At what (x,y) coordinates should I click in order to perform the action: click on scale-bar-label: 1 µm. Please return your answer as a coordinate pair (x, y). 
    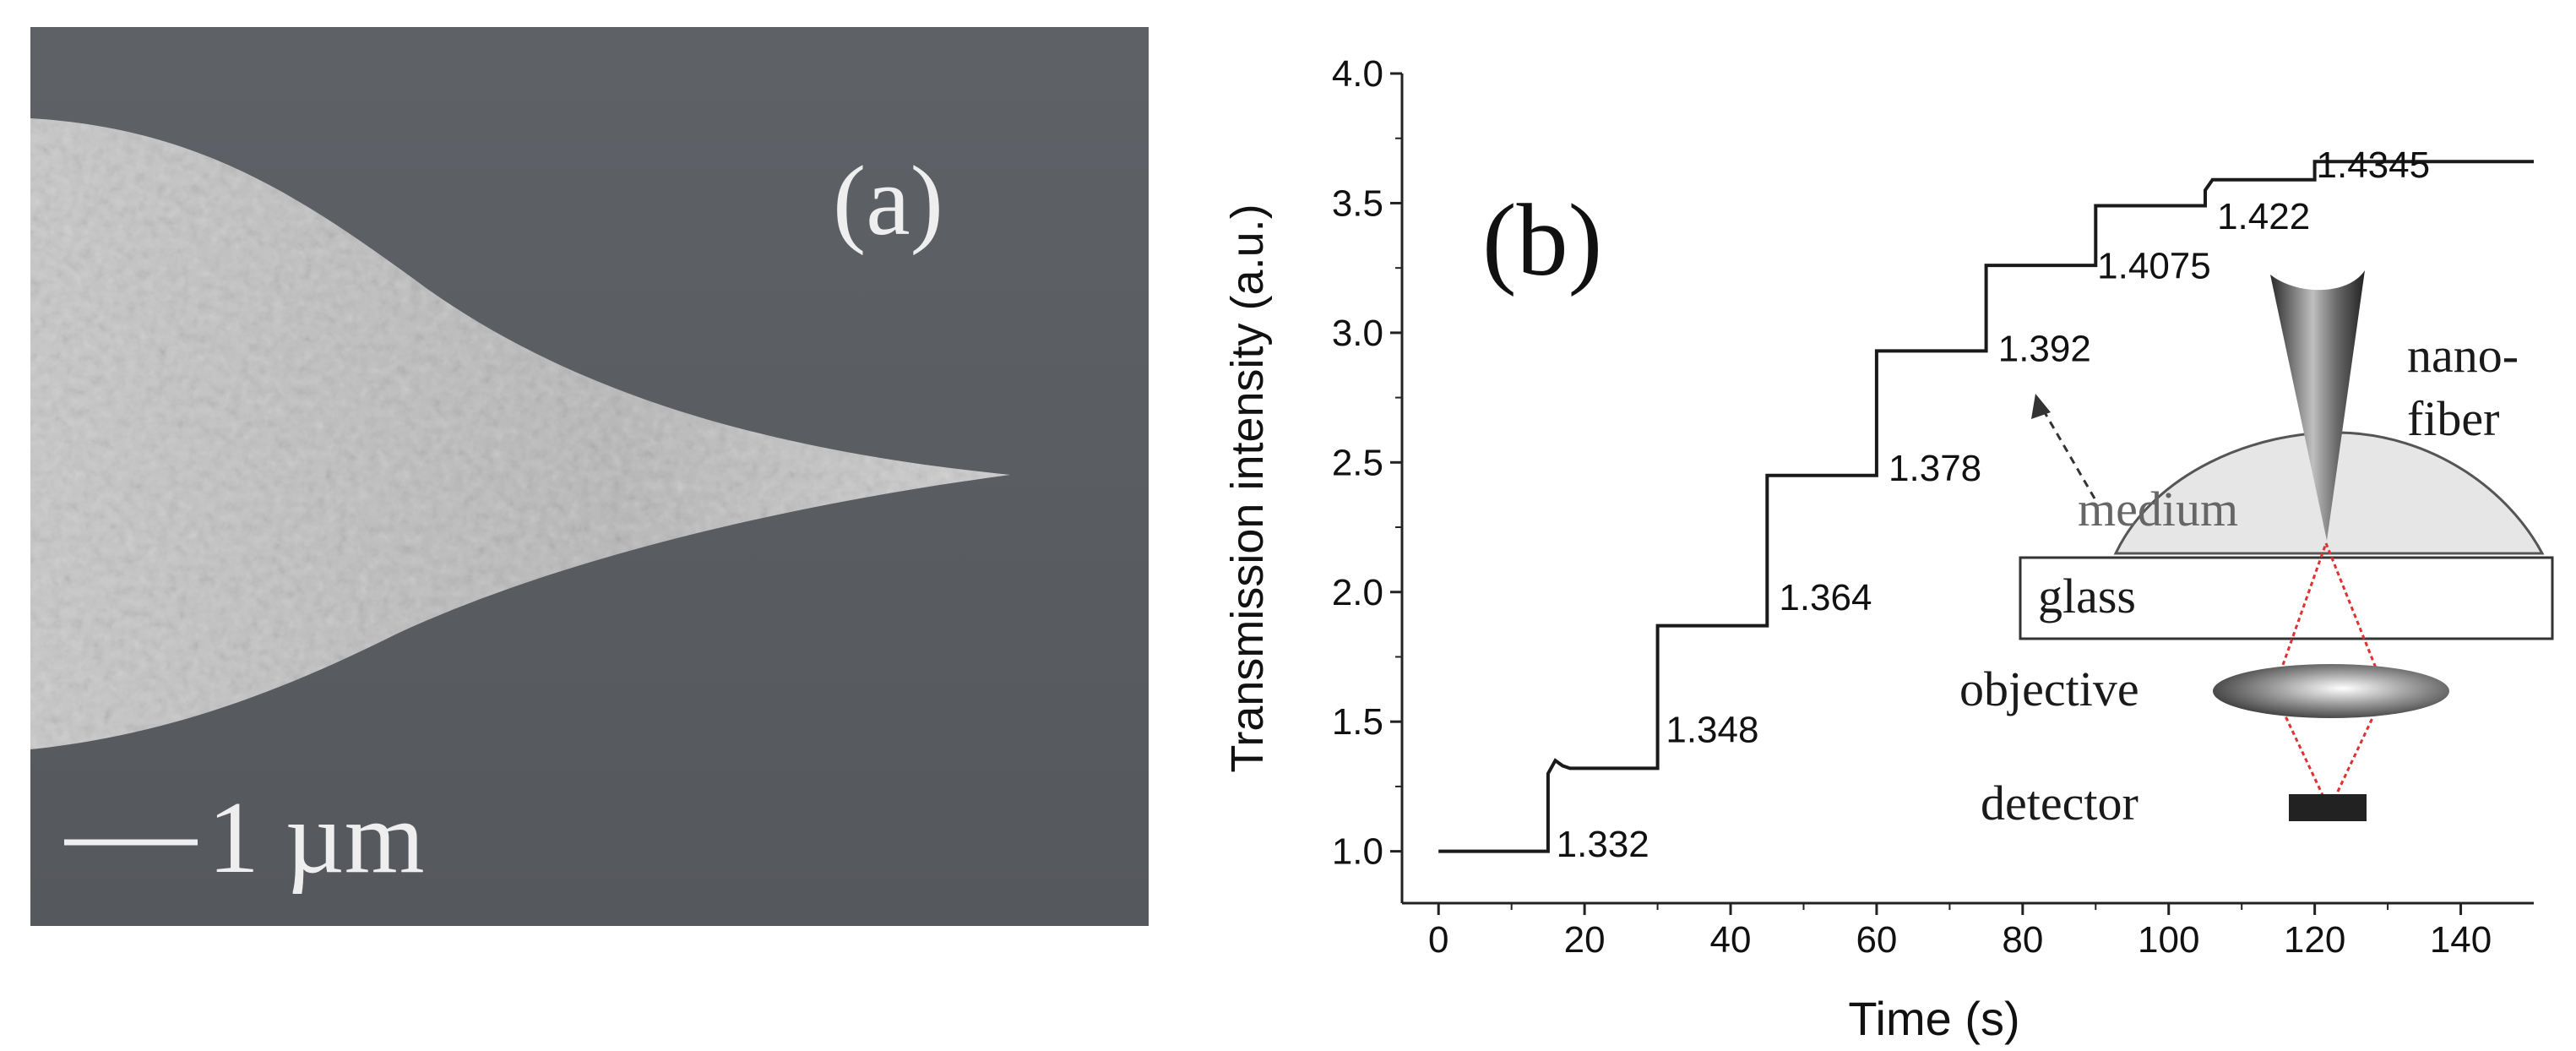
    Looking at the image, I should click on (316, 838).